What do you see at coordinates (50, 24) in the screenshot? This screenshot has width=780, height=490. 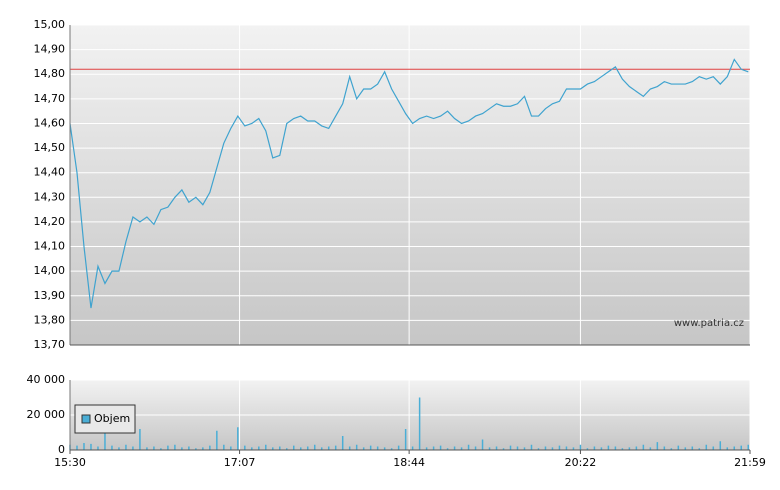 I see `y-tick-label: 15,00` at bounding box center [50, 24].